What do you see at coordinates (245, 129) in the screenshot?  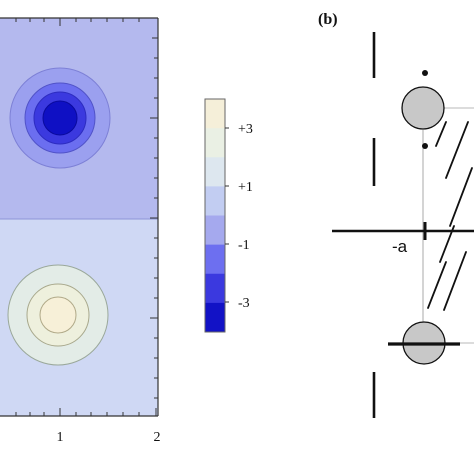 I see `colorbar-tick-label-plus3: +3` at bounding box center [245, 129].